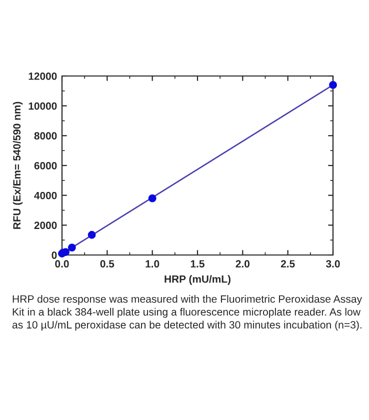 The image size is (369, 420). Describe the element at coordinates (45, 166) in the screenshot. I see `y-tick-label: 6000` at that location.